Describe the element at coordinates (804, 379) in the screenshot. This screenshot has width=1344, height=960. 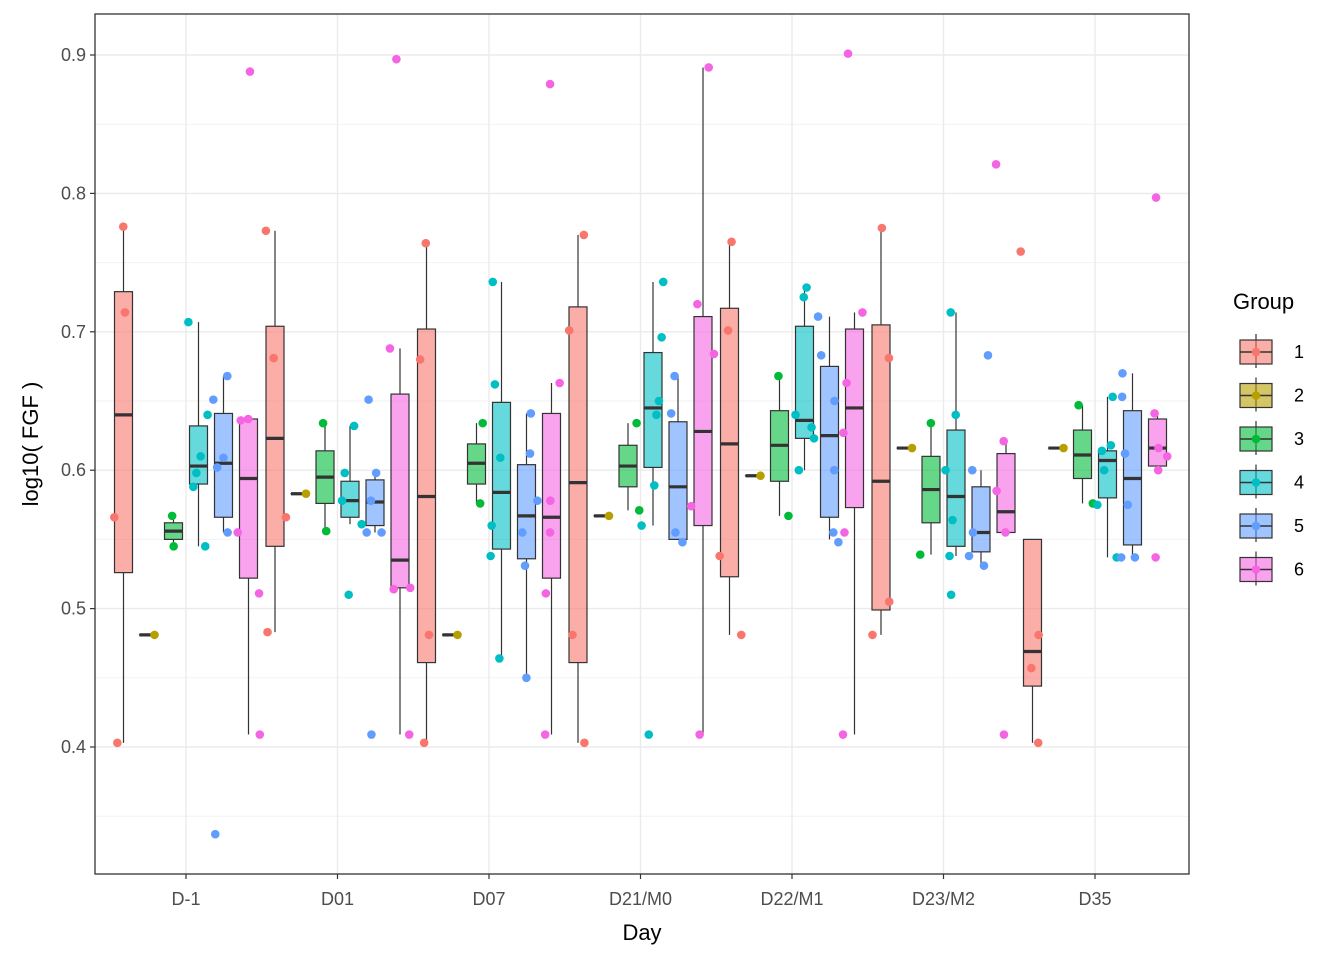
I see `box-D22/M1-group-4` at that location.